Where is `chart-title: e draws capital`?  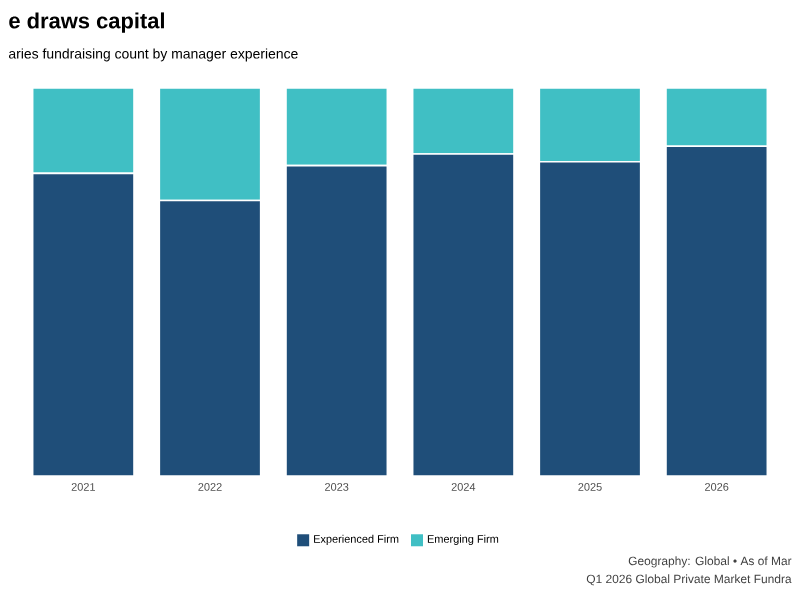
chart-title: e draws capital is located at coordinates (86, 22).